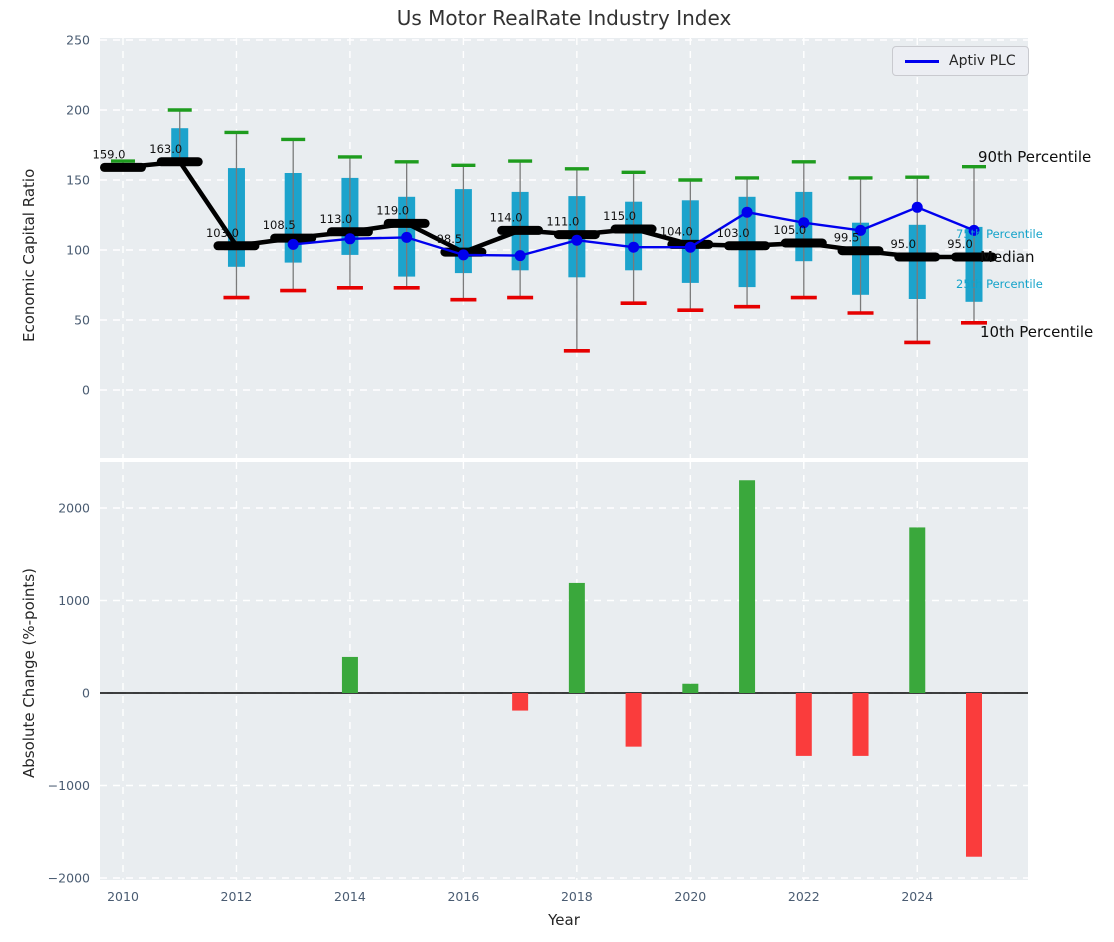  Describe the element at coordinates (463, 896) in the screenshot. I see `svg-text: 2016` at that location.